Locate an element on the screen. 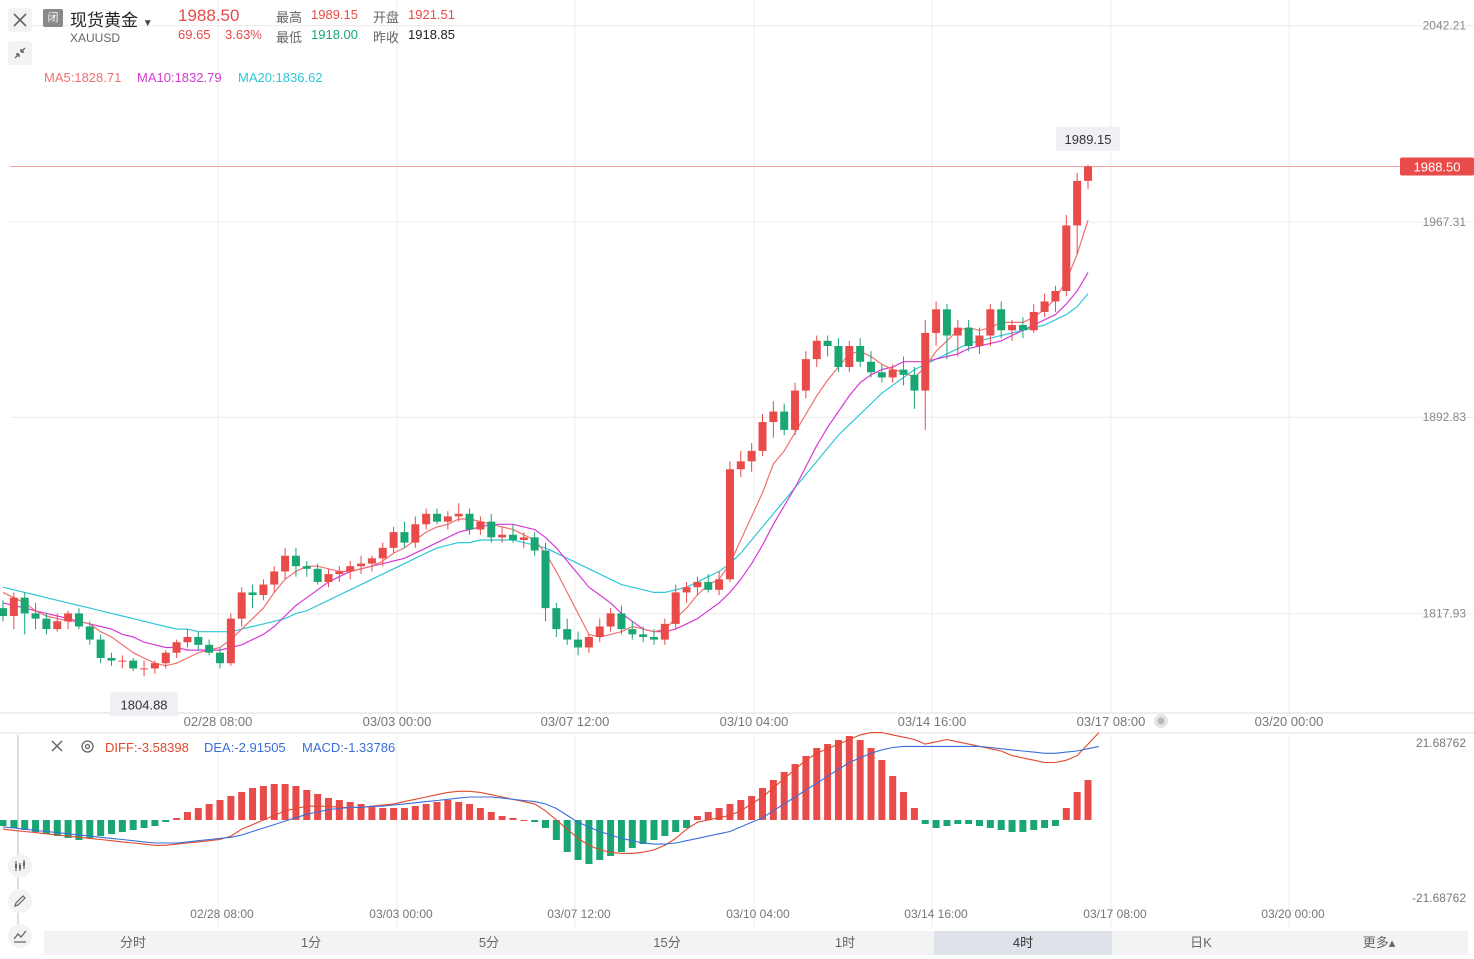 The width and height of the screenshot is (1474, 959). pencil-icon is located at coordinates (20, 901).